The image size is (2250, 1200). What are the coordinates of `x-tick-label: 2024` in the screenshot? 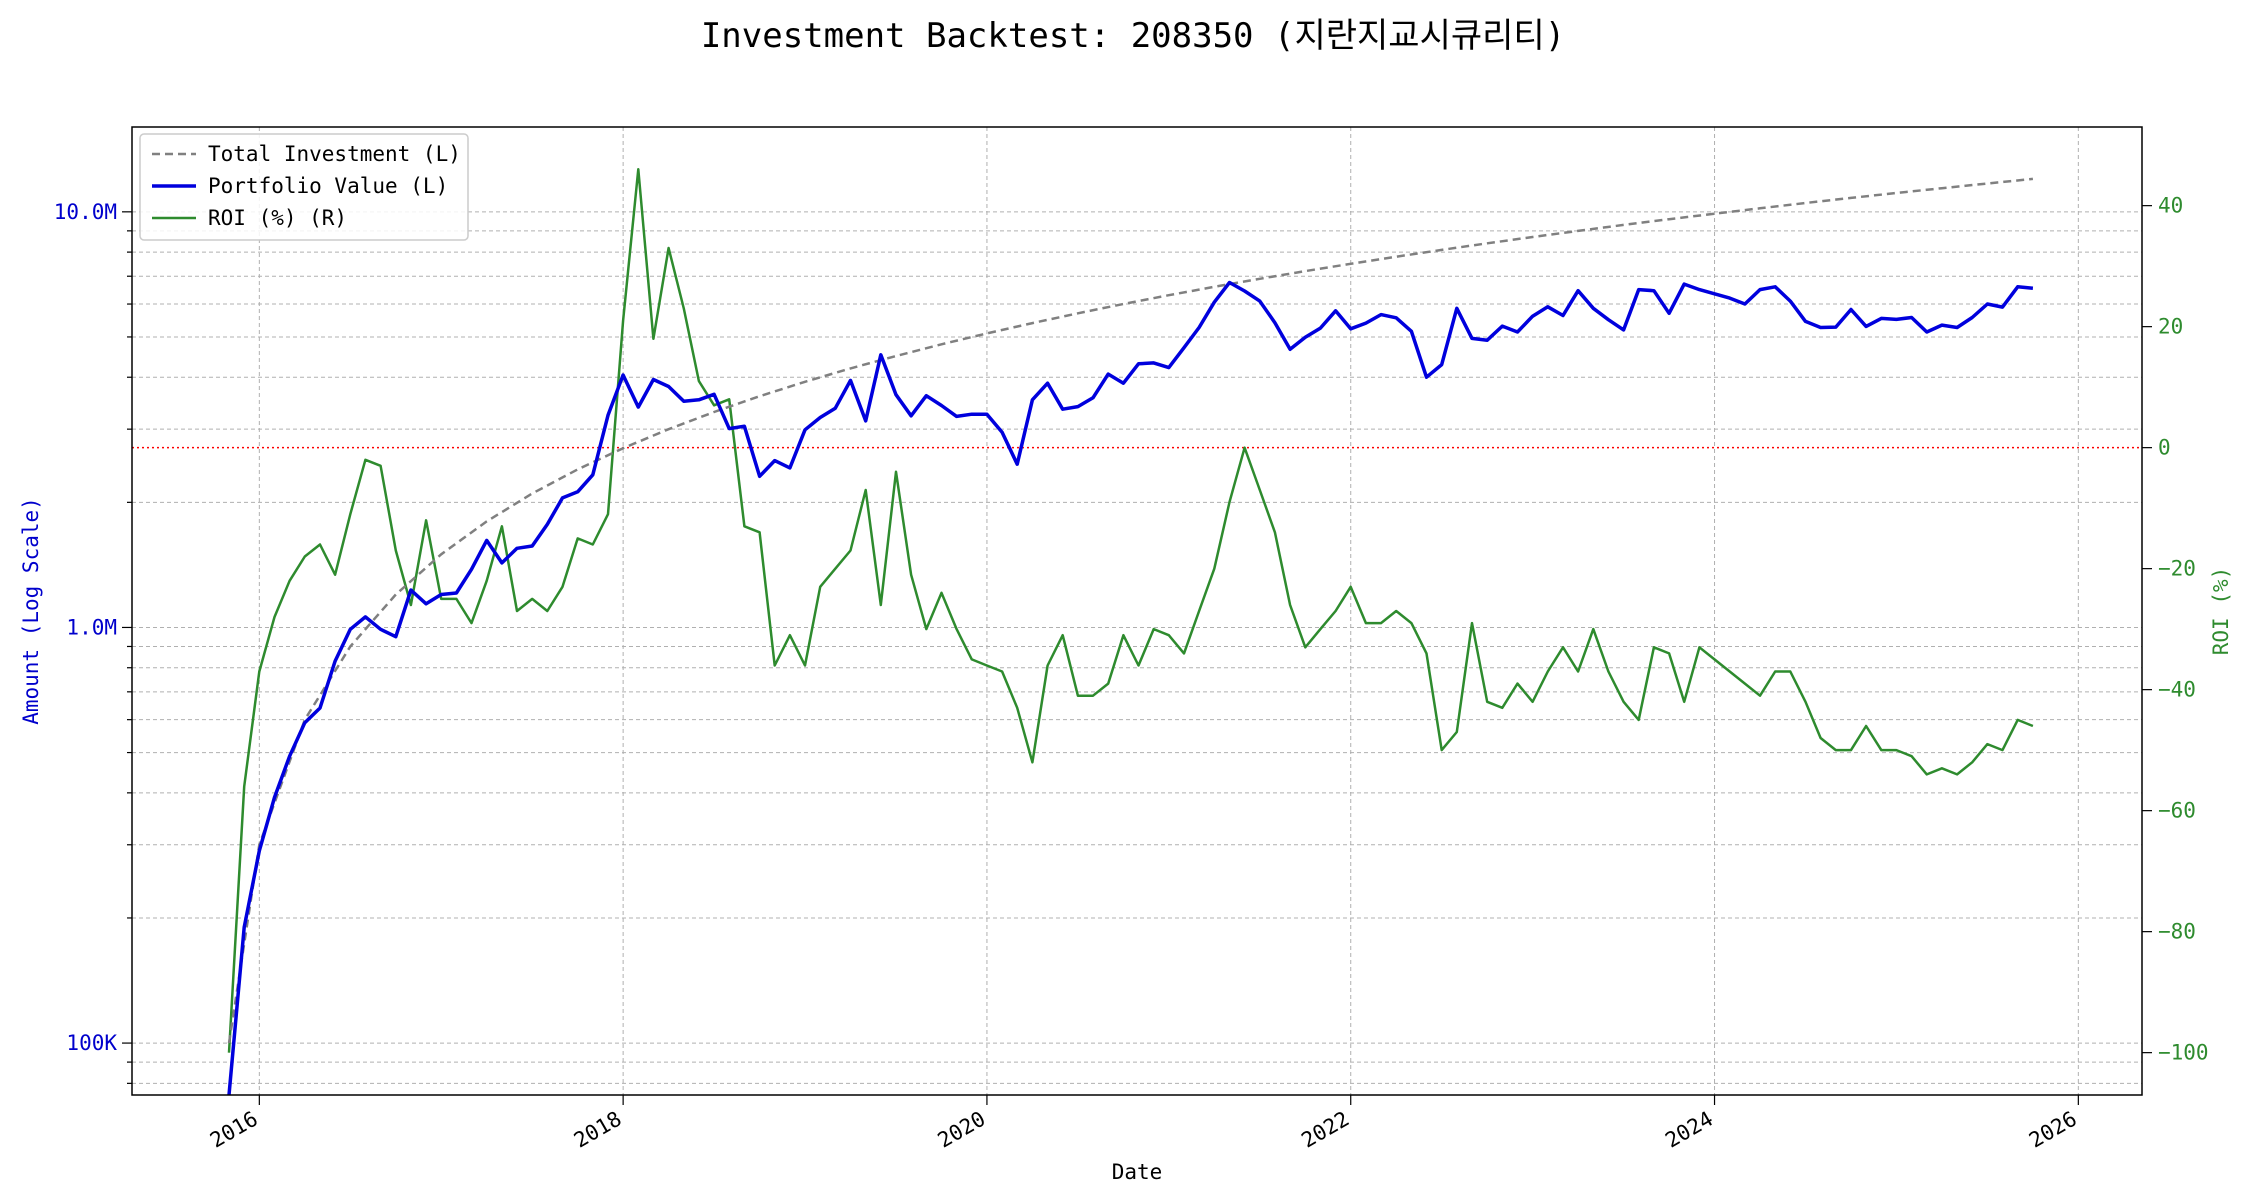 It's located at (1689, 1130).